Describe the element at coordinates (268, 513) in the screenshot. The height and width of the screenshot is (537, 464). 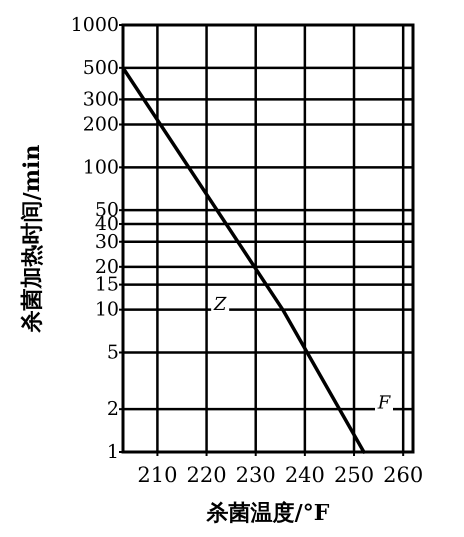
I see `x-axis-title: 杀菌温度/°F` at that location.